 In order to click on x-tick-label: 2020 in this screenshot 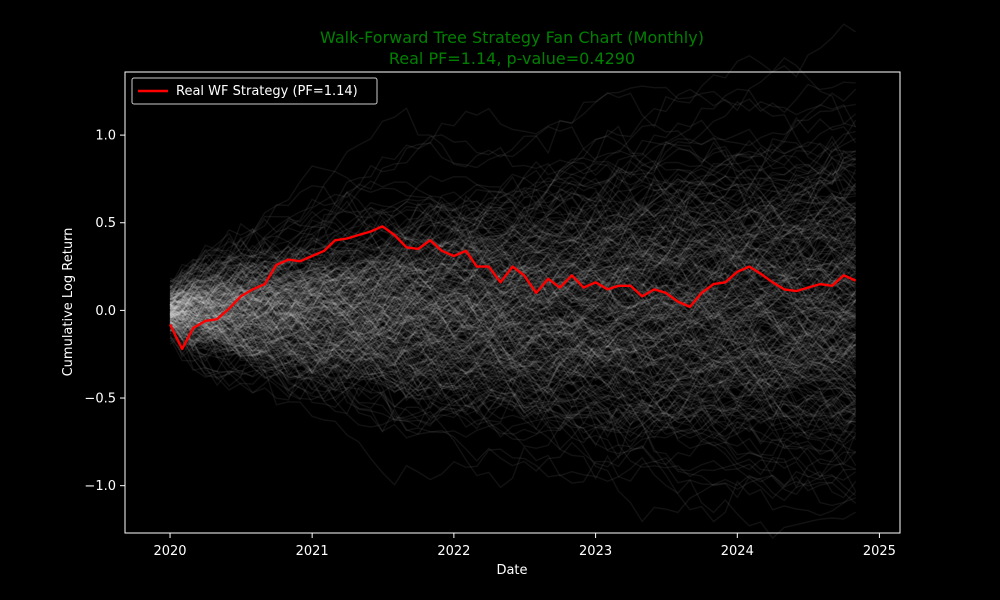, I will do `click(169, 551)`.